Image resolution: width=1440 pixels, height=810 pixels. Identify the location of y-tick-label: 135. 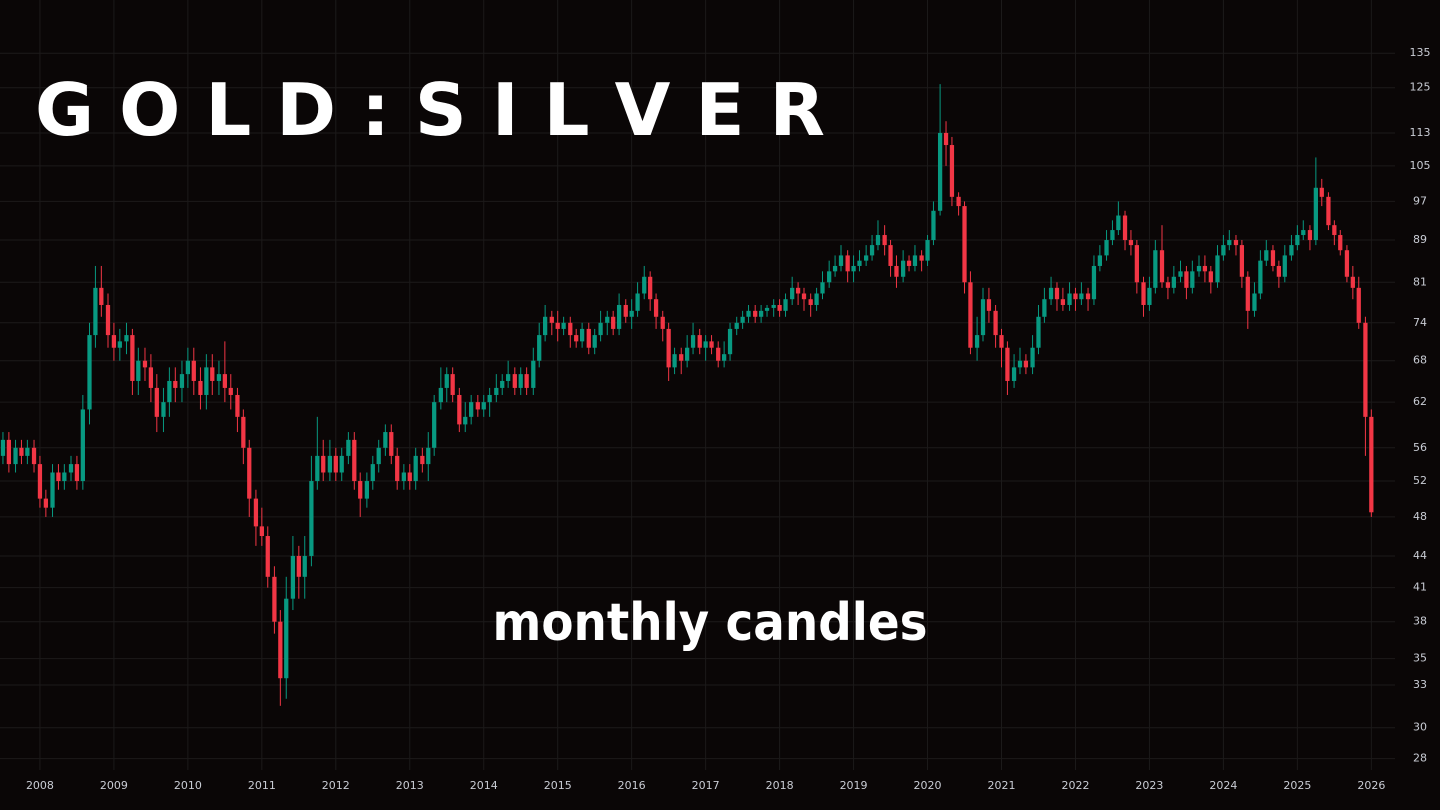
(1420, 52).